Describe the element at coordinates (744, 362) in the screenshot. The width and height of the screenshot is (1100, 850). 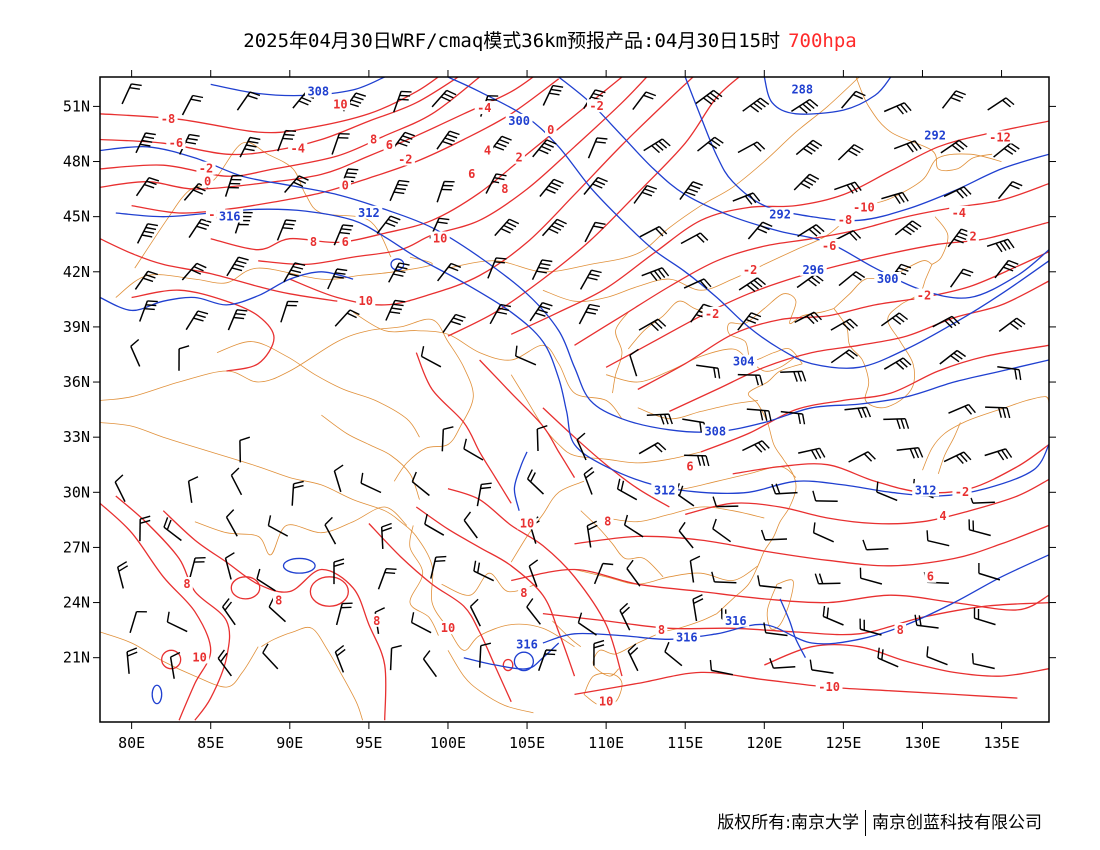
I see `height-label: 304` at that location.